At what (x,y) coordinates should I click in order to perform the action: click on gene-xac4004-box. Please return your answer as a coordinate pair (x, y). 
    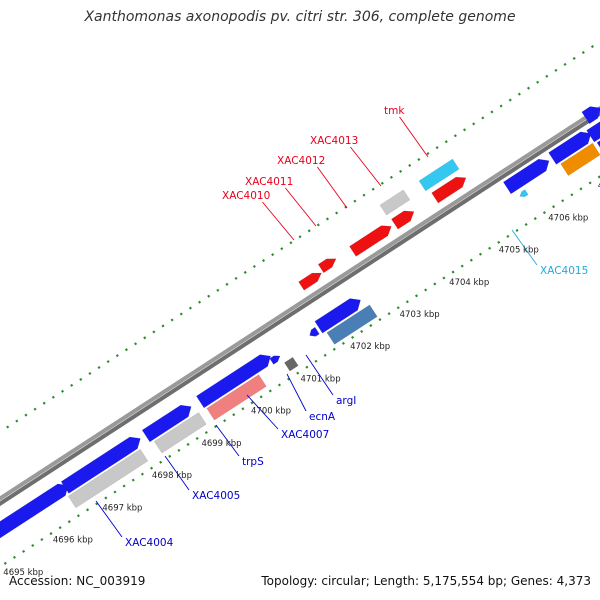
    Looking at the image, I should click on (108, 478).